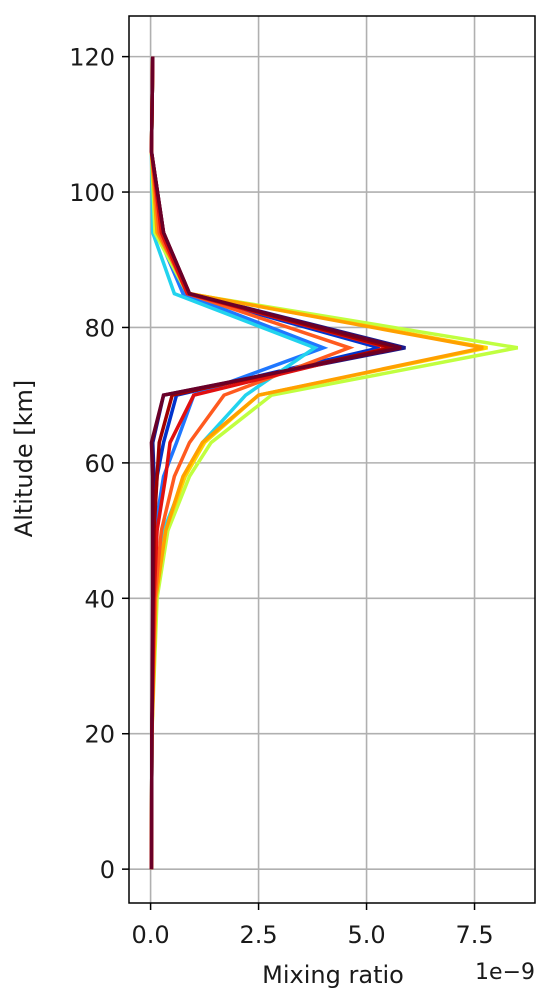 The height and width of the screenshot is (998, 538). Describe the element at coordinates (474, 935) in the screenshot. I see `x-tick-label: 7.5` at that location.